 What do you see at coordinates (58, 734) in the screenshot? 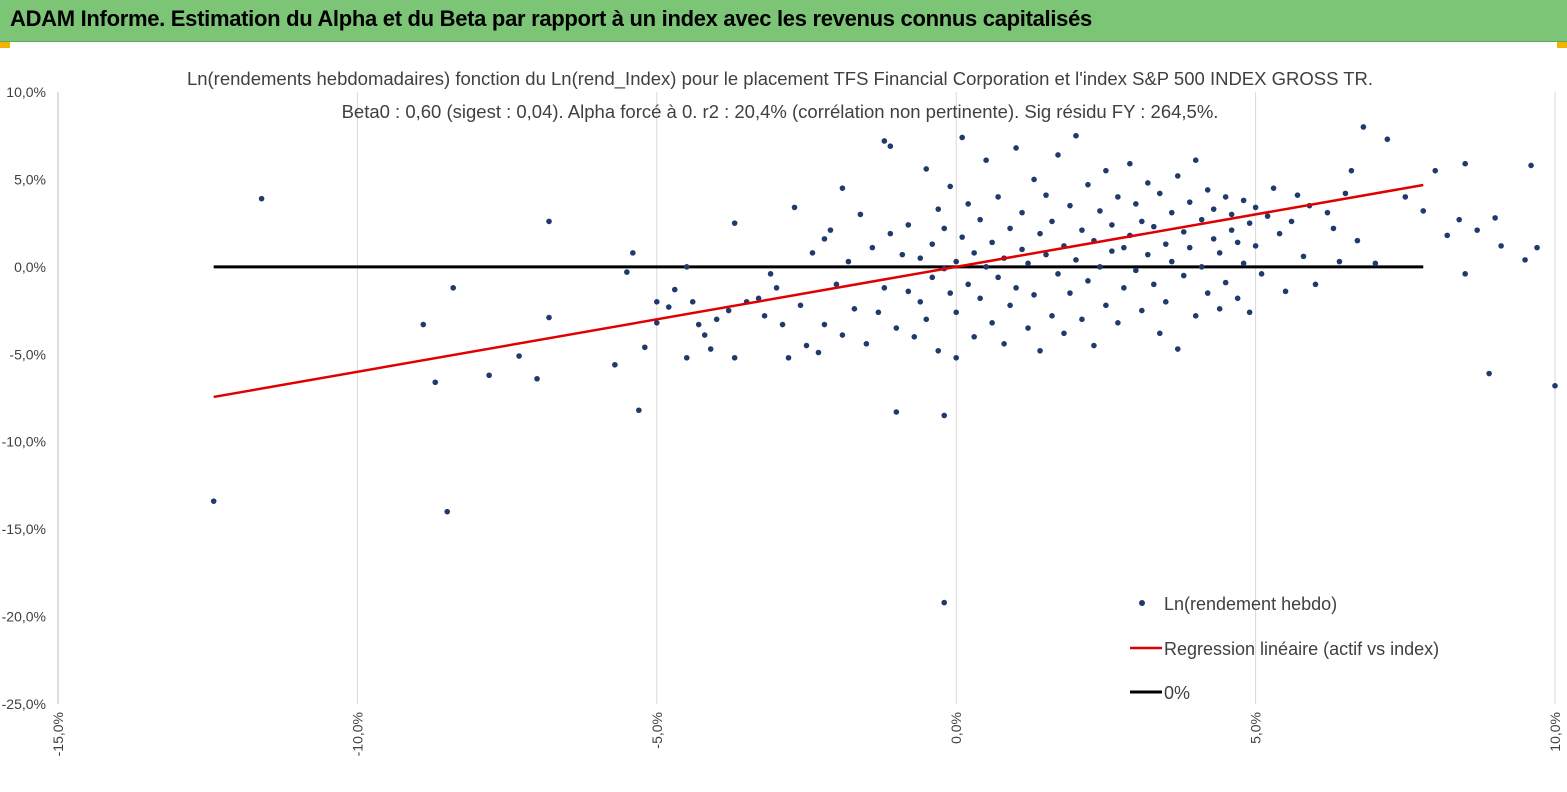
I see `x-tick-label: -15,0%` at bounding box center [58, 734].